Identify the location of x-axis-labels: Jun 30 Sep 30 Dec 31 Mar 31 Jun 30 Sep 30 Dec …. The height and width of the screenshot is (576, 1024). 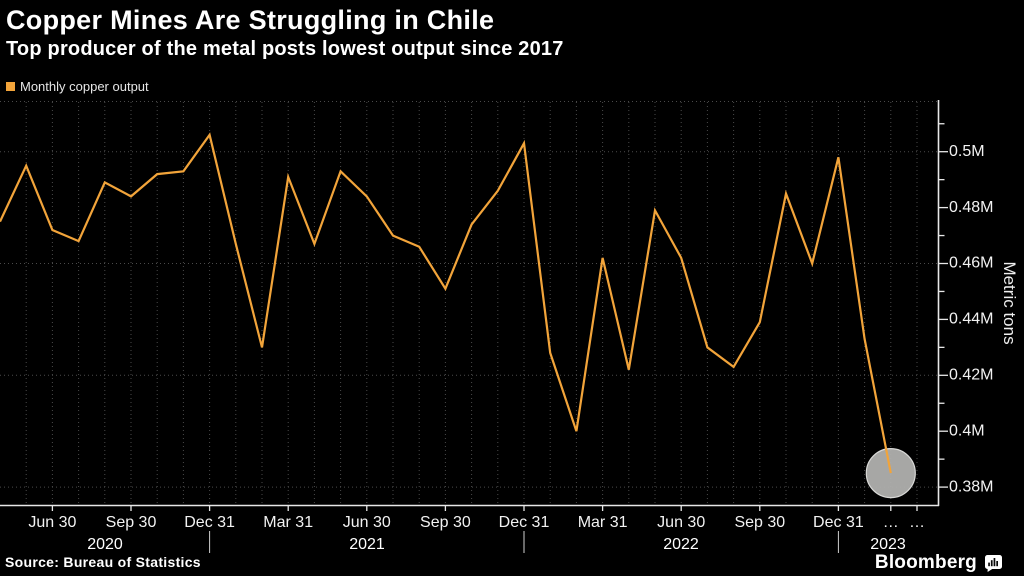
(476, 533).